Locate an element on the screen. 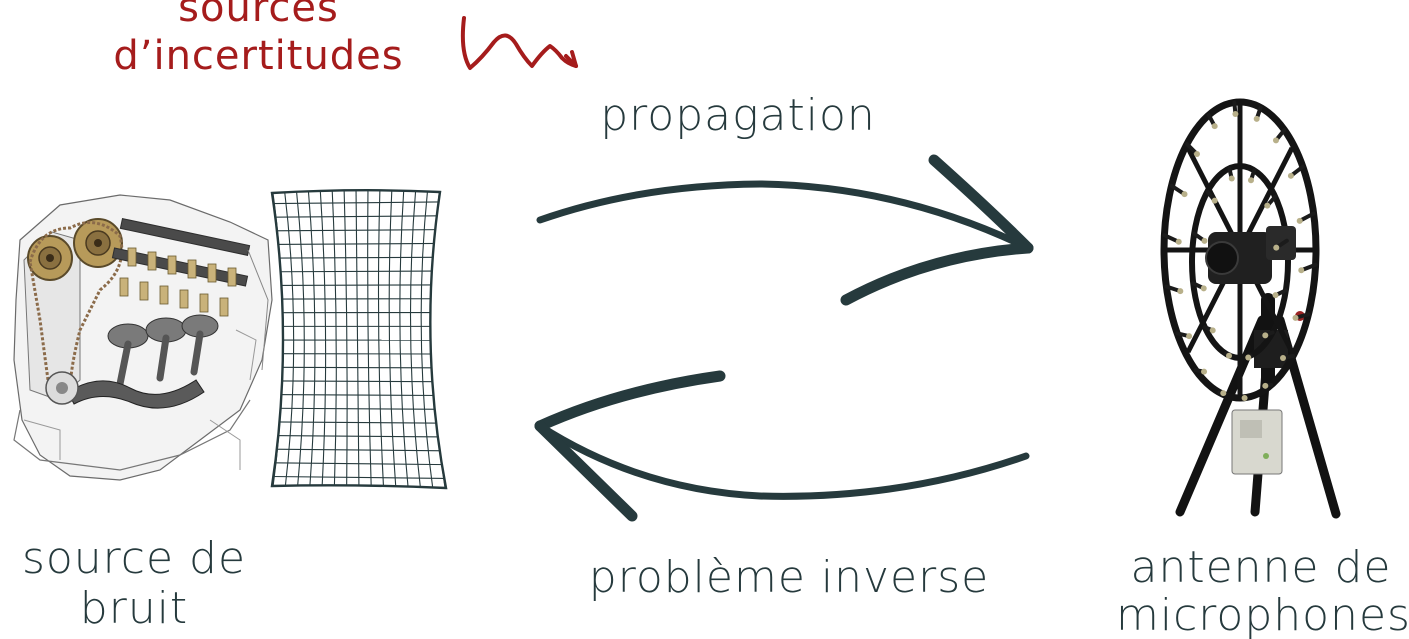 Image resolution: width=1409 pixels, height=639 pixels. noise-source-line-2: bruit is located at coordinates (134, 608).